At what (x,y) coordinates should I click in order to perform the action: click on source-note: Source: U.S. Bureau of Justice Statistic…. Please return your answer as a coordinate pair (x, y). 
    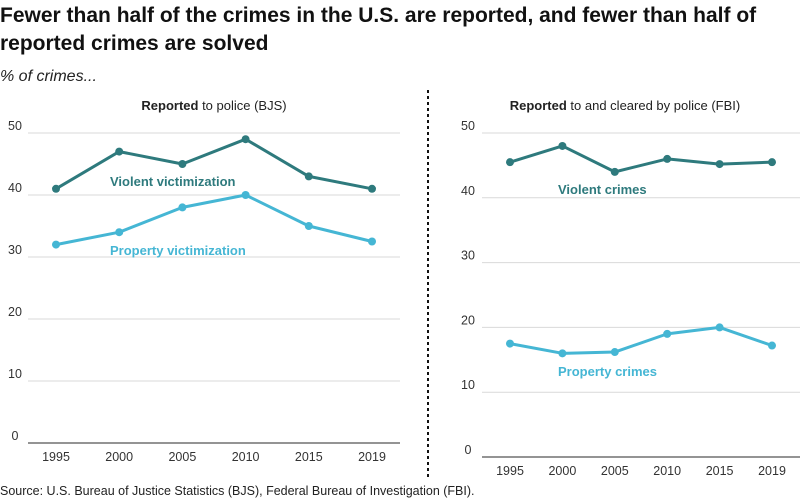
    Looking at the image, I should click on (237, 491).